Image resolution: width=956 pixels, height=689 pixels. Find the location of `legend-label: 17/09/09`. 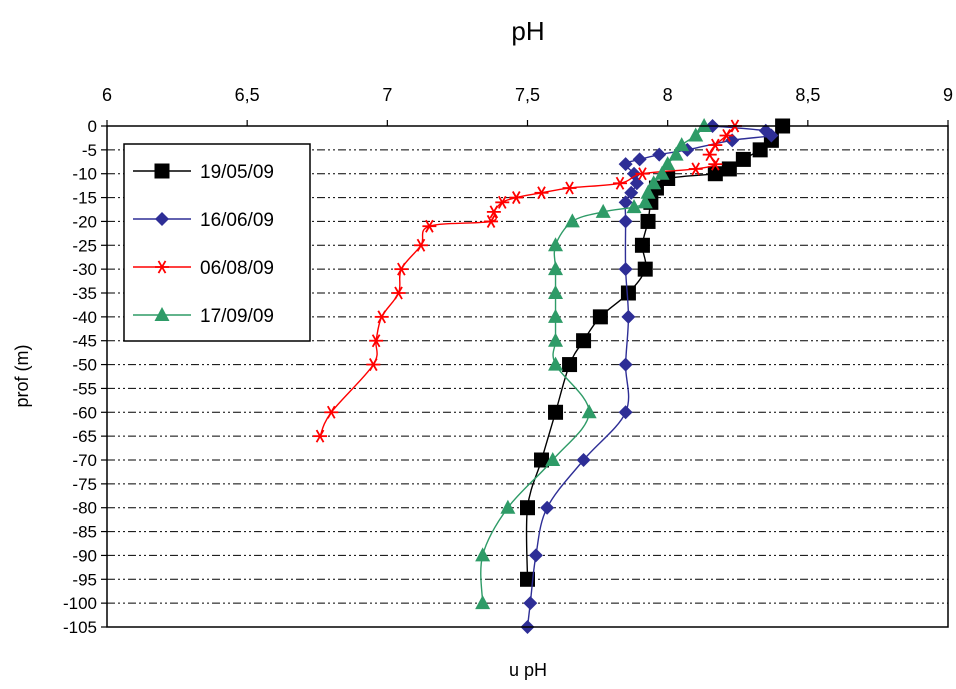

legend-label: 17/09/09 is located at coordinates (237, 316).